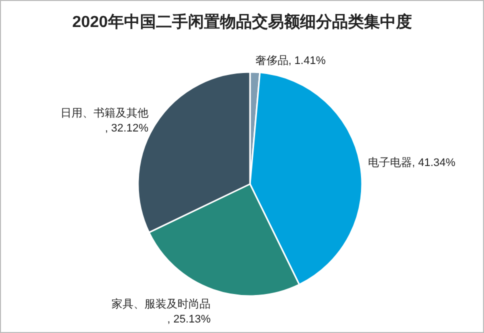  Describe the element at coordinates (104, 113) in the screenshot. I see `slice-label: 日用、书籍及其他` at that location.